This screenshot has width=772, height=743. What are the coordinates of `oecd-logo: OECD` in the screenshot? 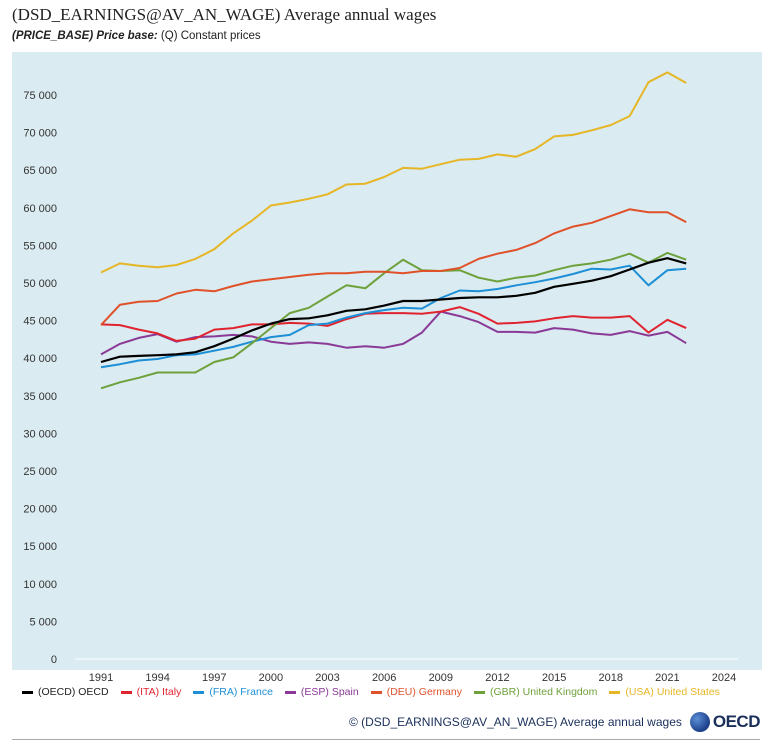 It's located at (725, 722).